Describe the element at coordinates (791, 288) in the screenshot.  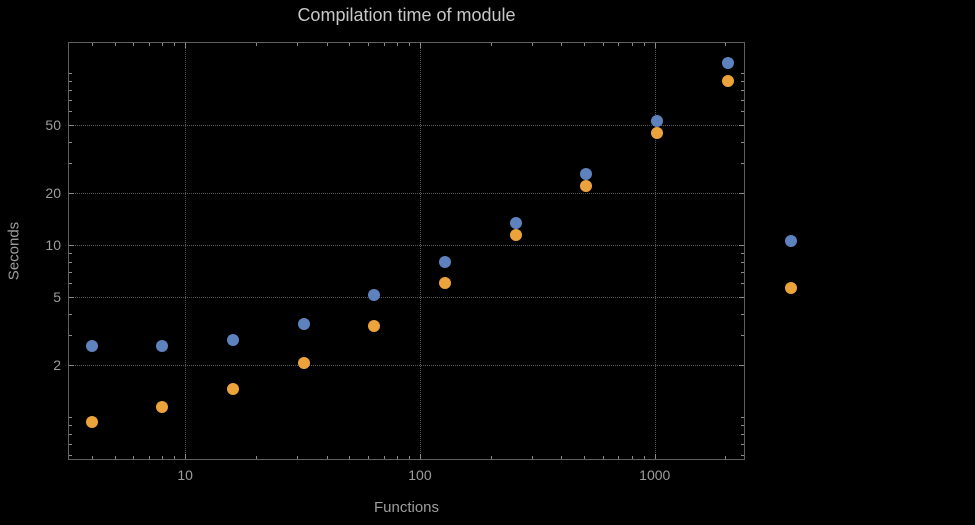
I see `legend-marker-series-2-orange` at that location.